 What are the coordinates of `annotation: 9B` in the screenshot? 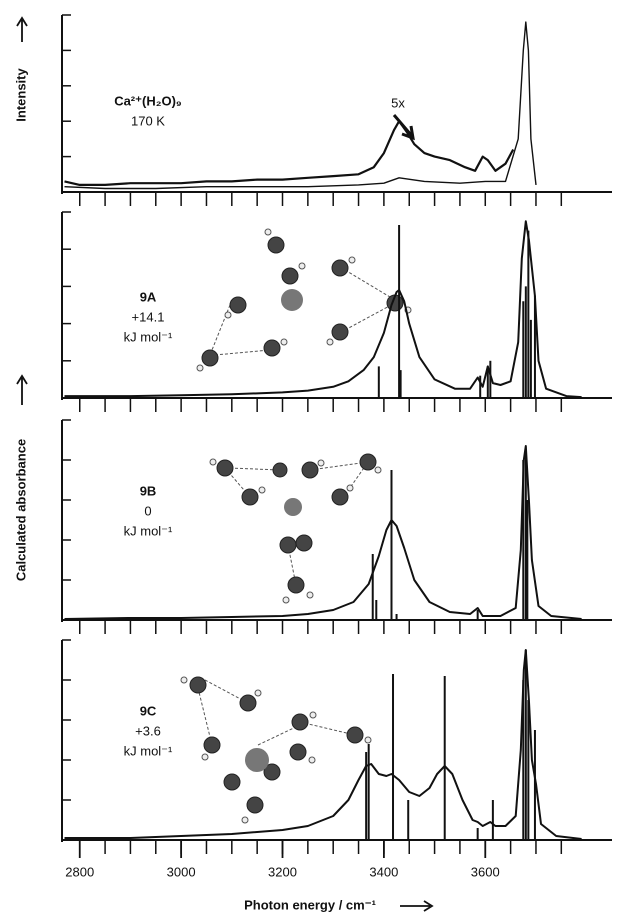 It's located at (148, 490).